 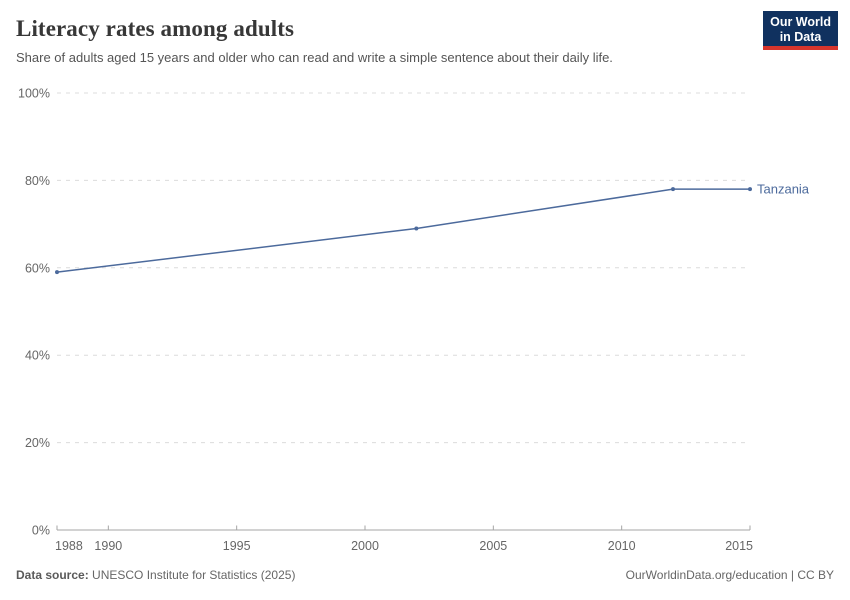 What do you see at coordinates (800, 36) in the screenshot?
I see `owid-logo-line2: in Data` at bounding box center [800, 36].